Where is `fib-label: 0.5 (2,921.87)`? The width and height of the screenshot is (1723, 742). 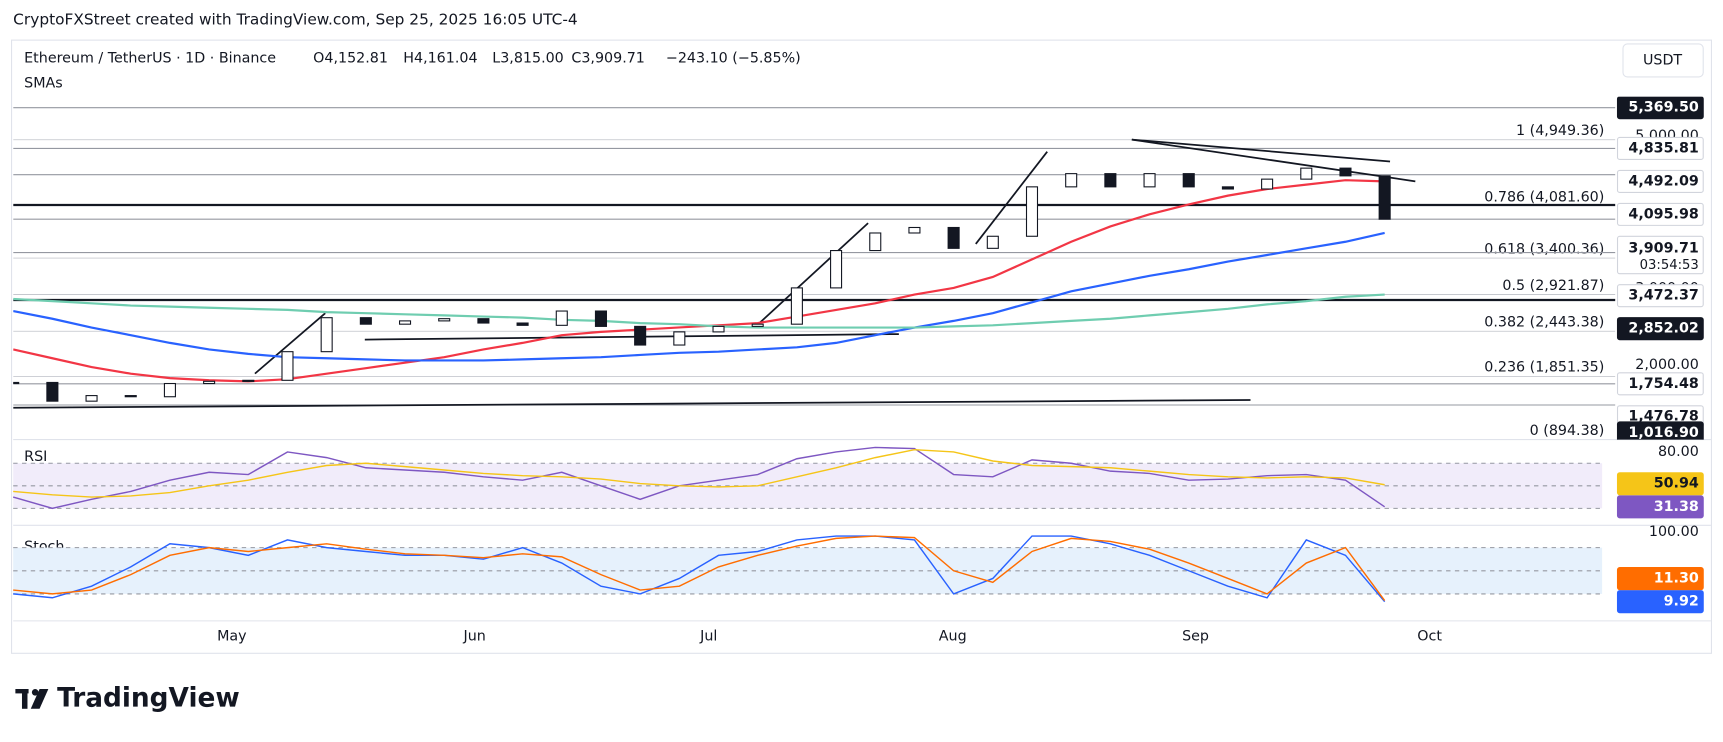 fib-label: 0.5 (2,921.87) is located at coordinates (1553, 286).